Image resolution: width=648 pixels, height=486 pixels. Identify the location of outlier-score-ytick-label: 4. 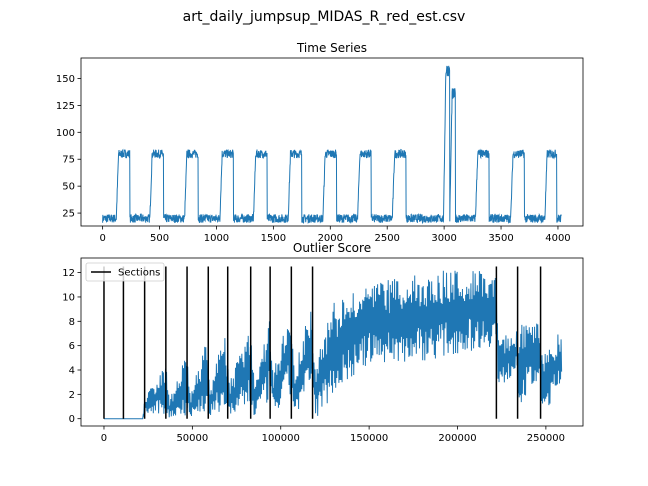
(72, 371).